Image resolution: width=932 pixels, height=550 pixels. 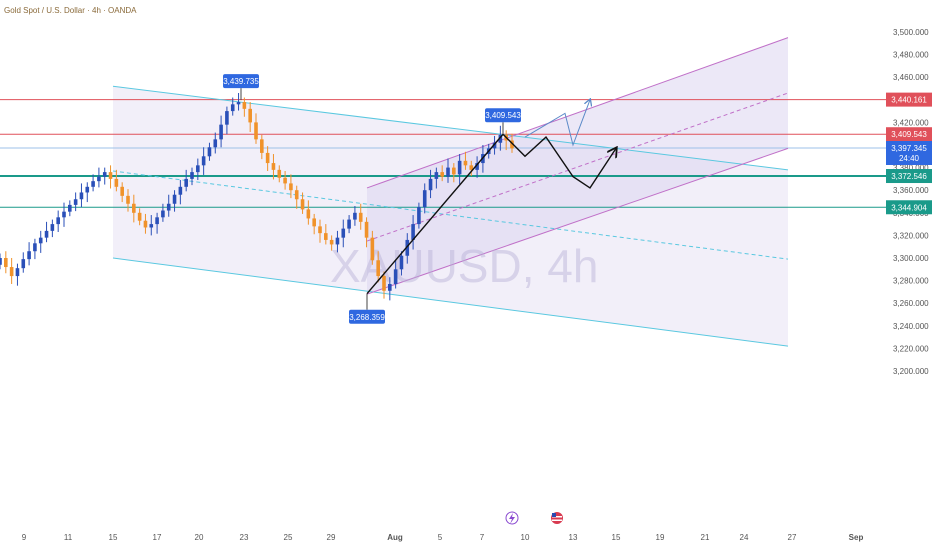 What do you see at coordinates (911, 281) in the screenshot?
I see `y-tick-label-11: 3,280.000` at bounding box center [911, 281].